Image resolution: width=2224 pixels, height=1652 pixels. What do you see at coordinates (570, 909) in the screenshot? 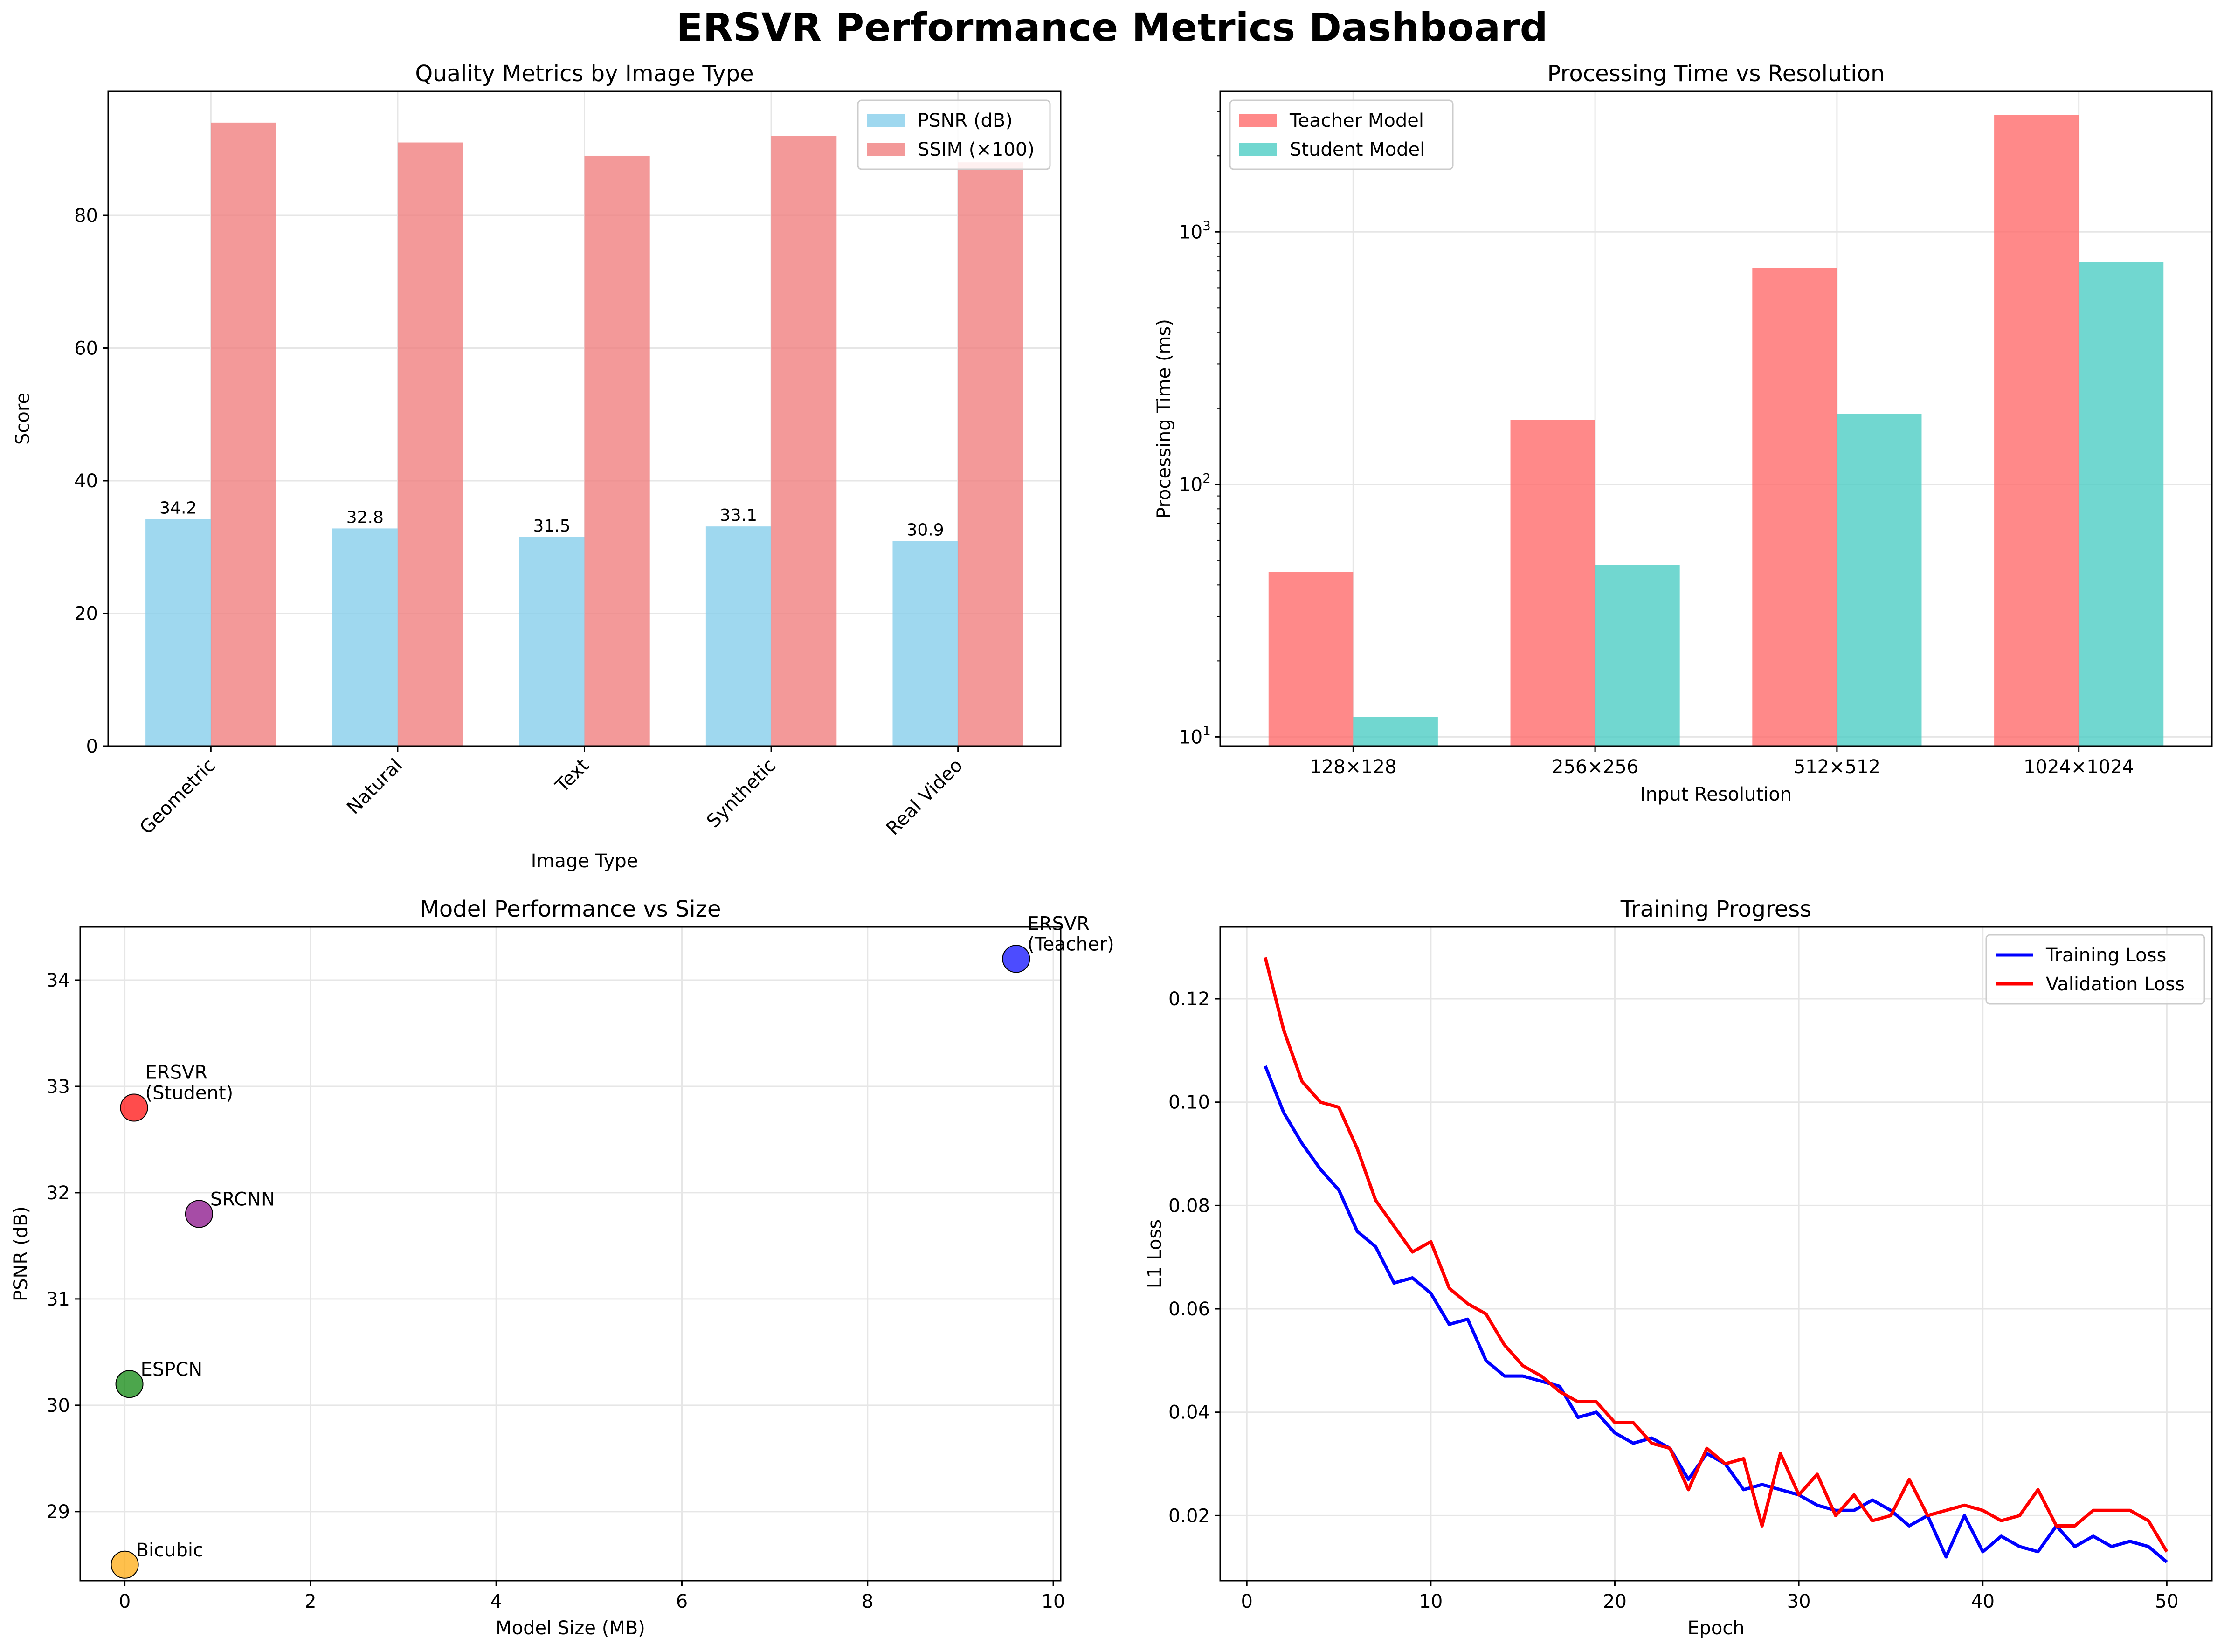
I see `size-title: Model Performance vs Size` at bounding box center [570, 909].